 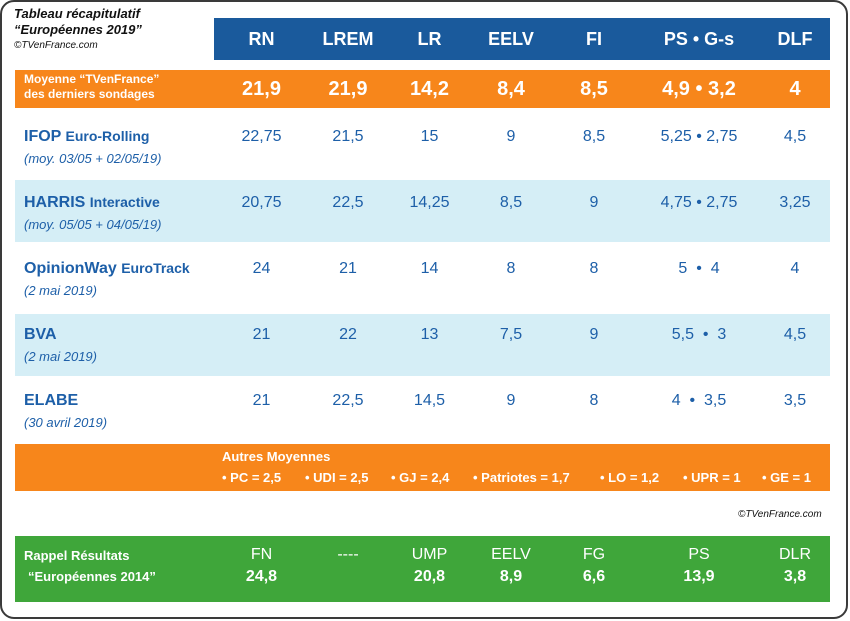 What do you see at coordinates (794, 554) in the screenshot?
I see `recall-party: DLR` at bounding box center [794, 554].